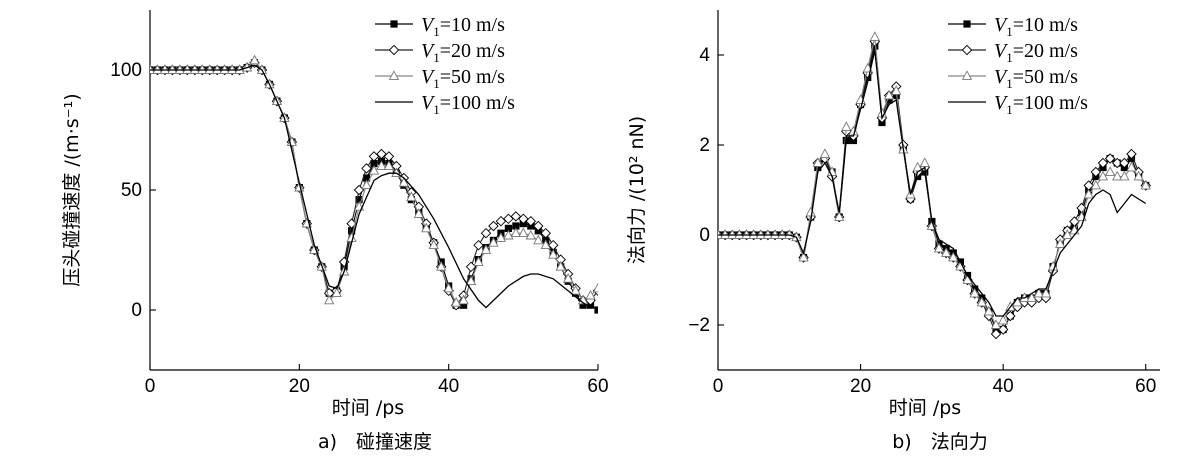 Image resolution: width=1200 pixels, height=463 pixels. Describe the element at coordinates (699, 325) in the screenshot. I see `y-tick-label: −2` at that location.